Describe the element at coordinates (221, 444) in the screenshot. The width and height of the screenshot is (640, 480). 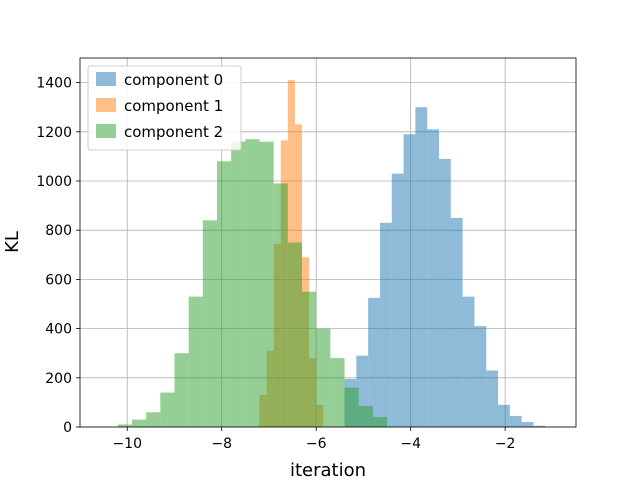
I see `x-tick-label: −8` at that location.